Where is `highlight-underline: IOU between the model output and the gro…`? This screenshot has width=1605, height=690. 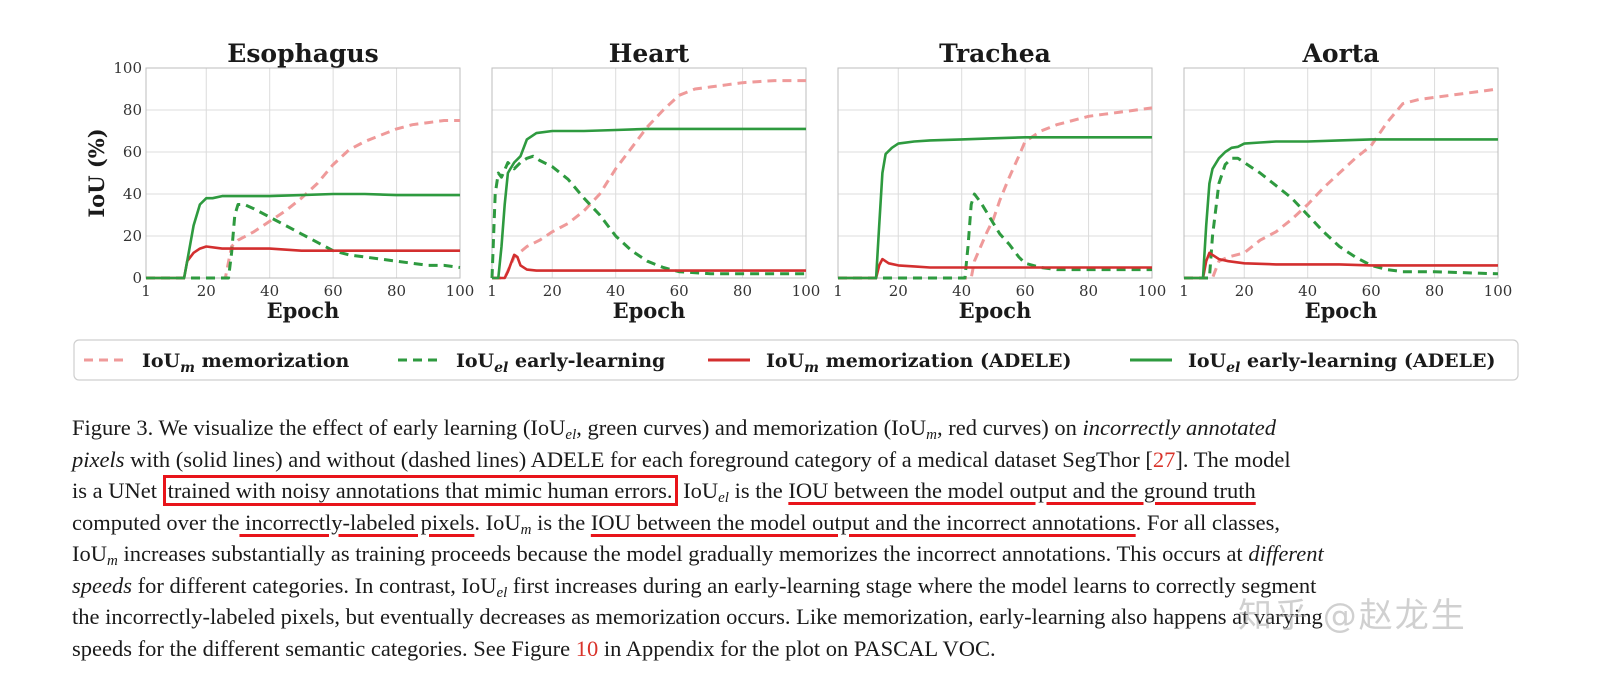
highlight-underline: IOU between the model output and the gro… is located at coordinates (1022, 490).